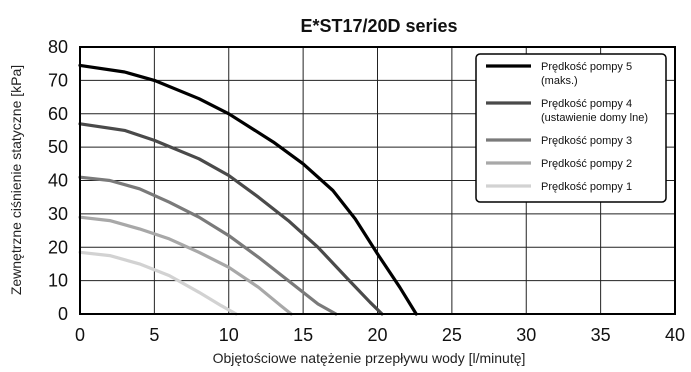 The height and width of the screenshot is (372, 691). What do you see at coordinates (63, 314) in the screenshot?
I see `y-tick-label: 0` at bounding box center [63, 314].